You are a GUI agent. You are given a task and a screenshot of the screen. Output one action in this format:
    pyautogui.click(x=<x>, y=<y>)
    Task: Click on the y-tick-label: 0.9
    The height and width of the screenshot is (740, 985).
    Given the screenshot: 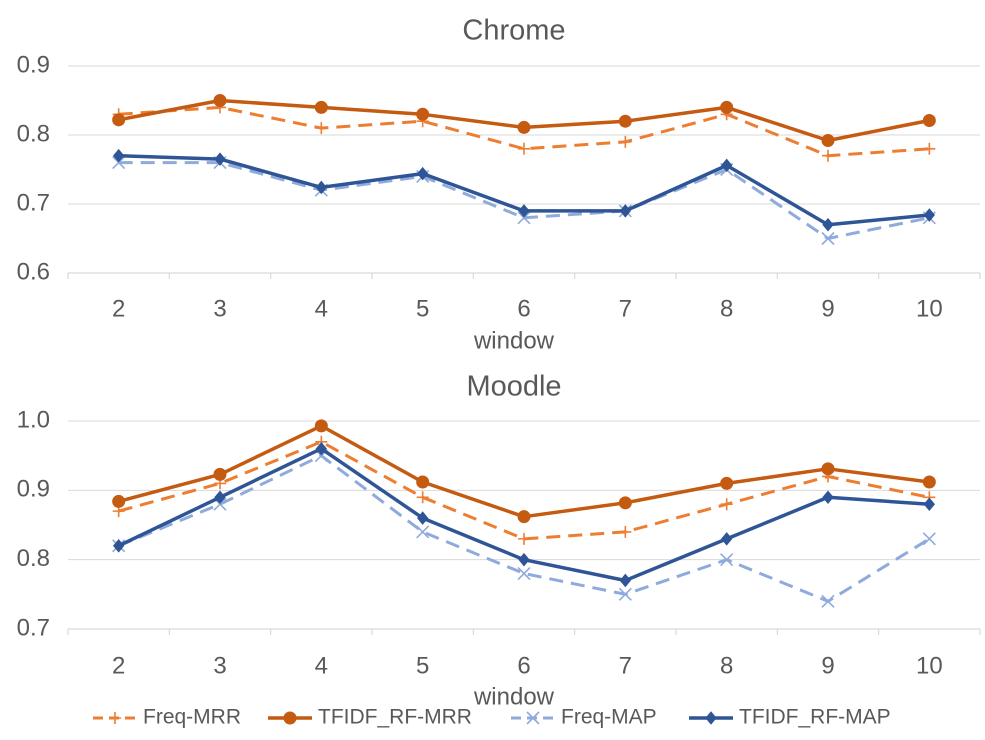 What is the action you would take?
    pyautogui.click(x=33, y=489)
    